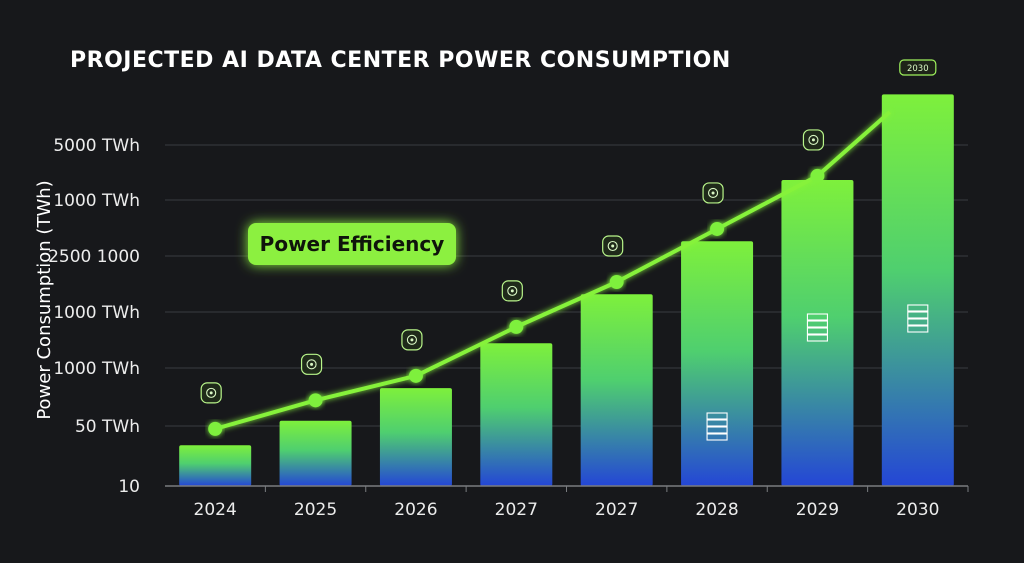 The height and width of the screenshot is (563, 1024). Describe the element at coordinates (129, 487) in the screenshot. I see `y-tick-label: 10` at that location.